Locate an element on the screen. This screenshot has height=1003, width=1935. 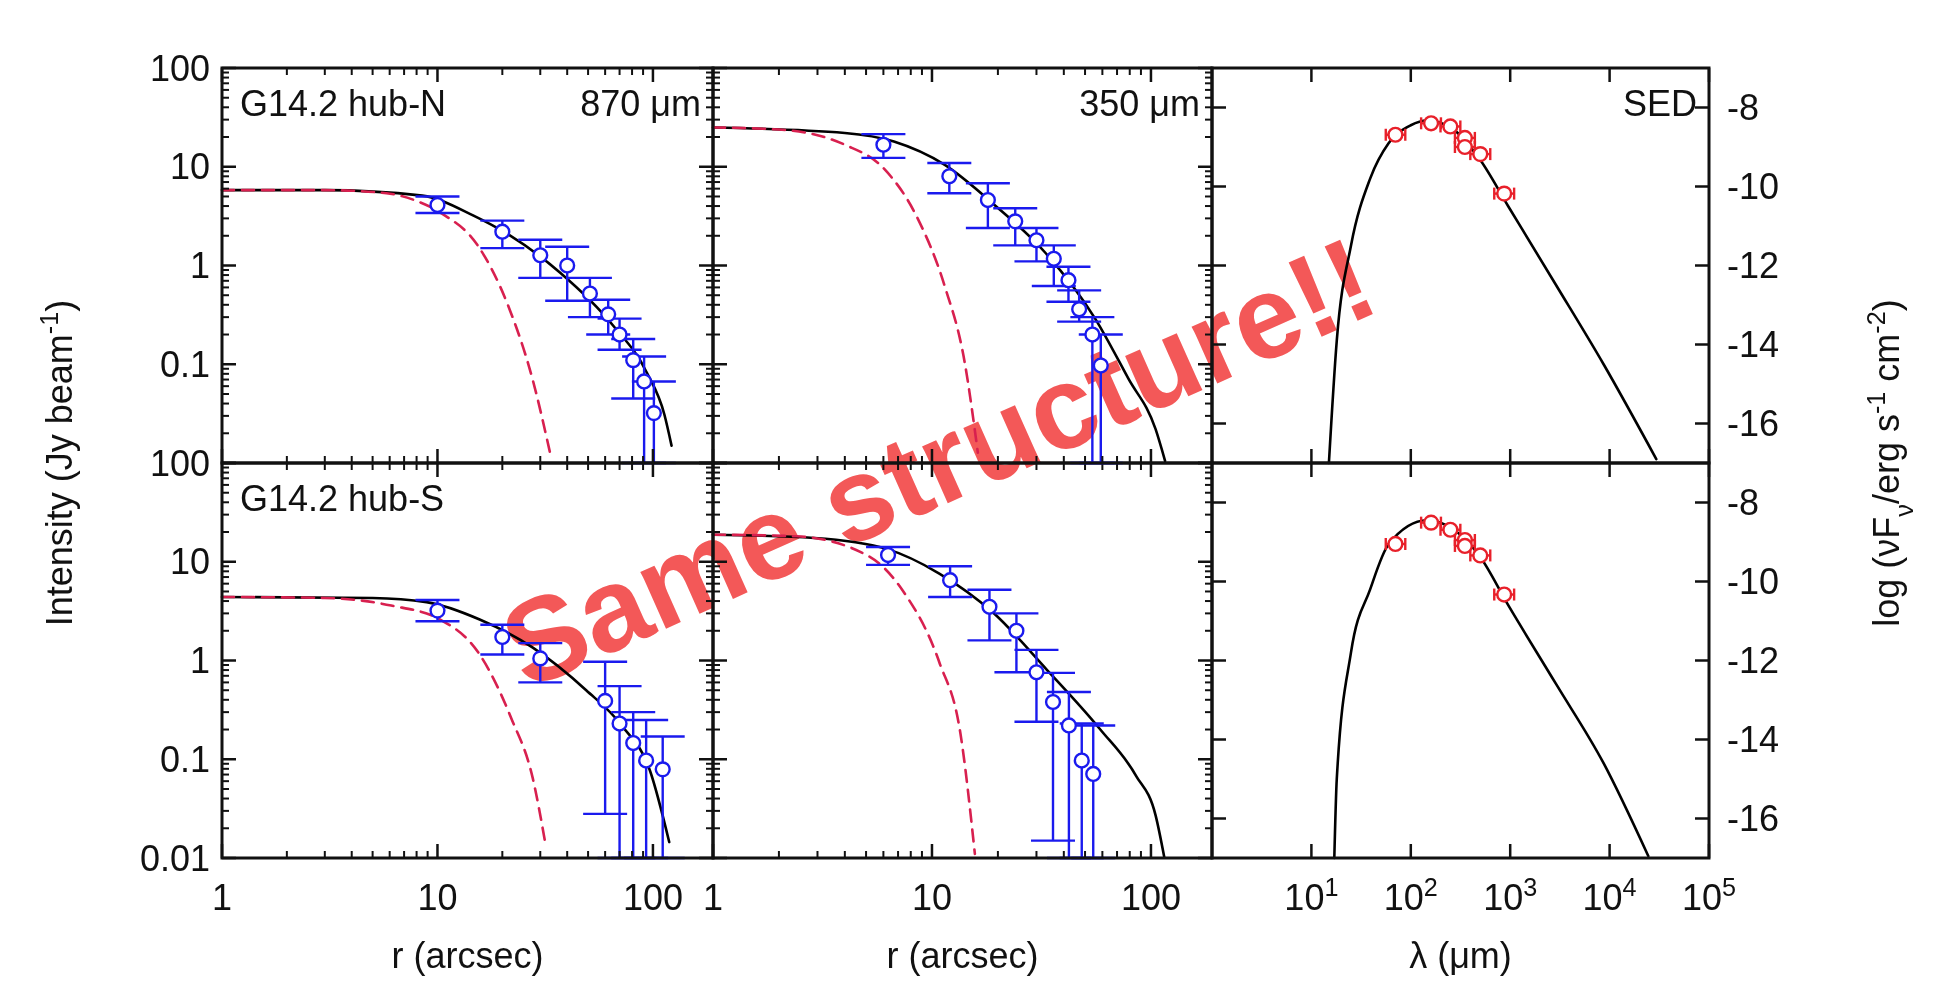
x-tick-label: 10$^{4}$ is located at coordinates (1609, 895).